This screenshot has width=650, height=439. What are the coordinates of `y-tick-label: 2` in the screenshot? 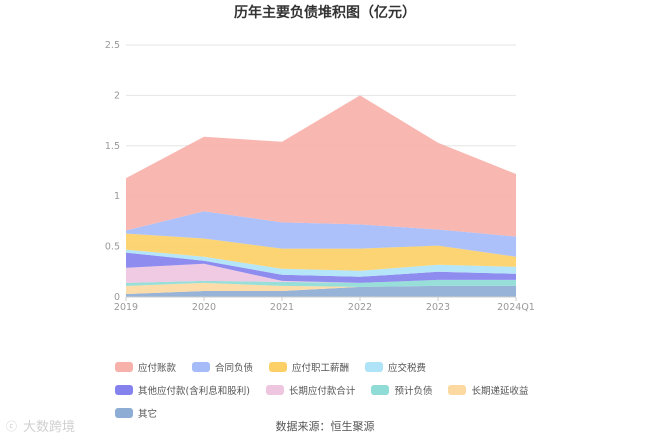 It's located at (117, 95).